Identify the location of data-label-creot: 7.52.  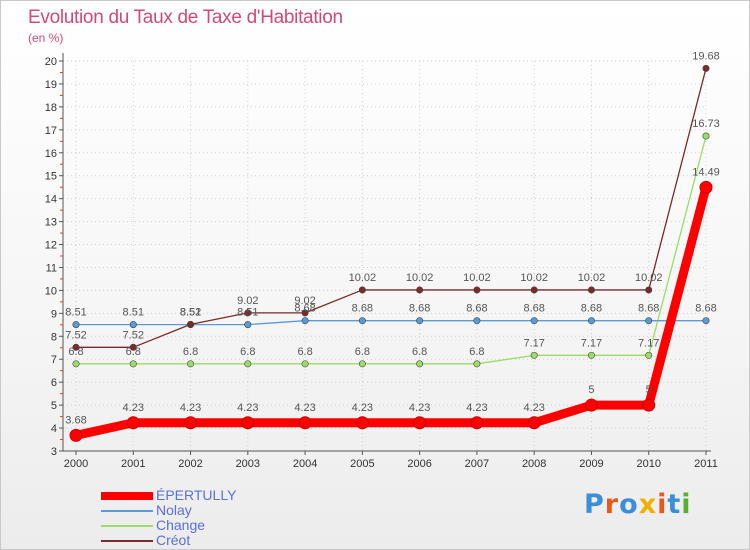
(75, 335).